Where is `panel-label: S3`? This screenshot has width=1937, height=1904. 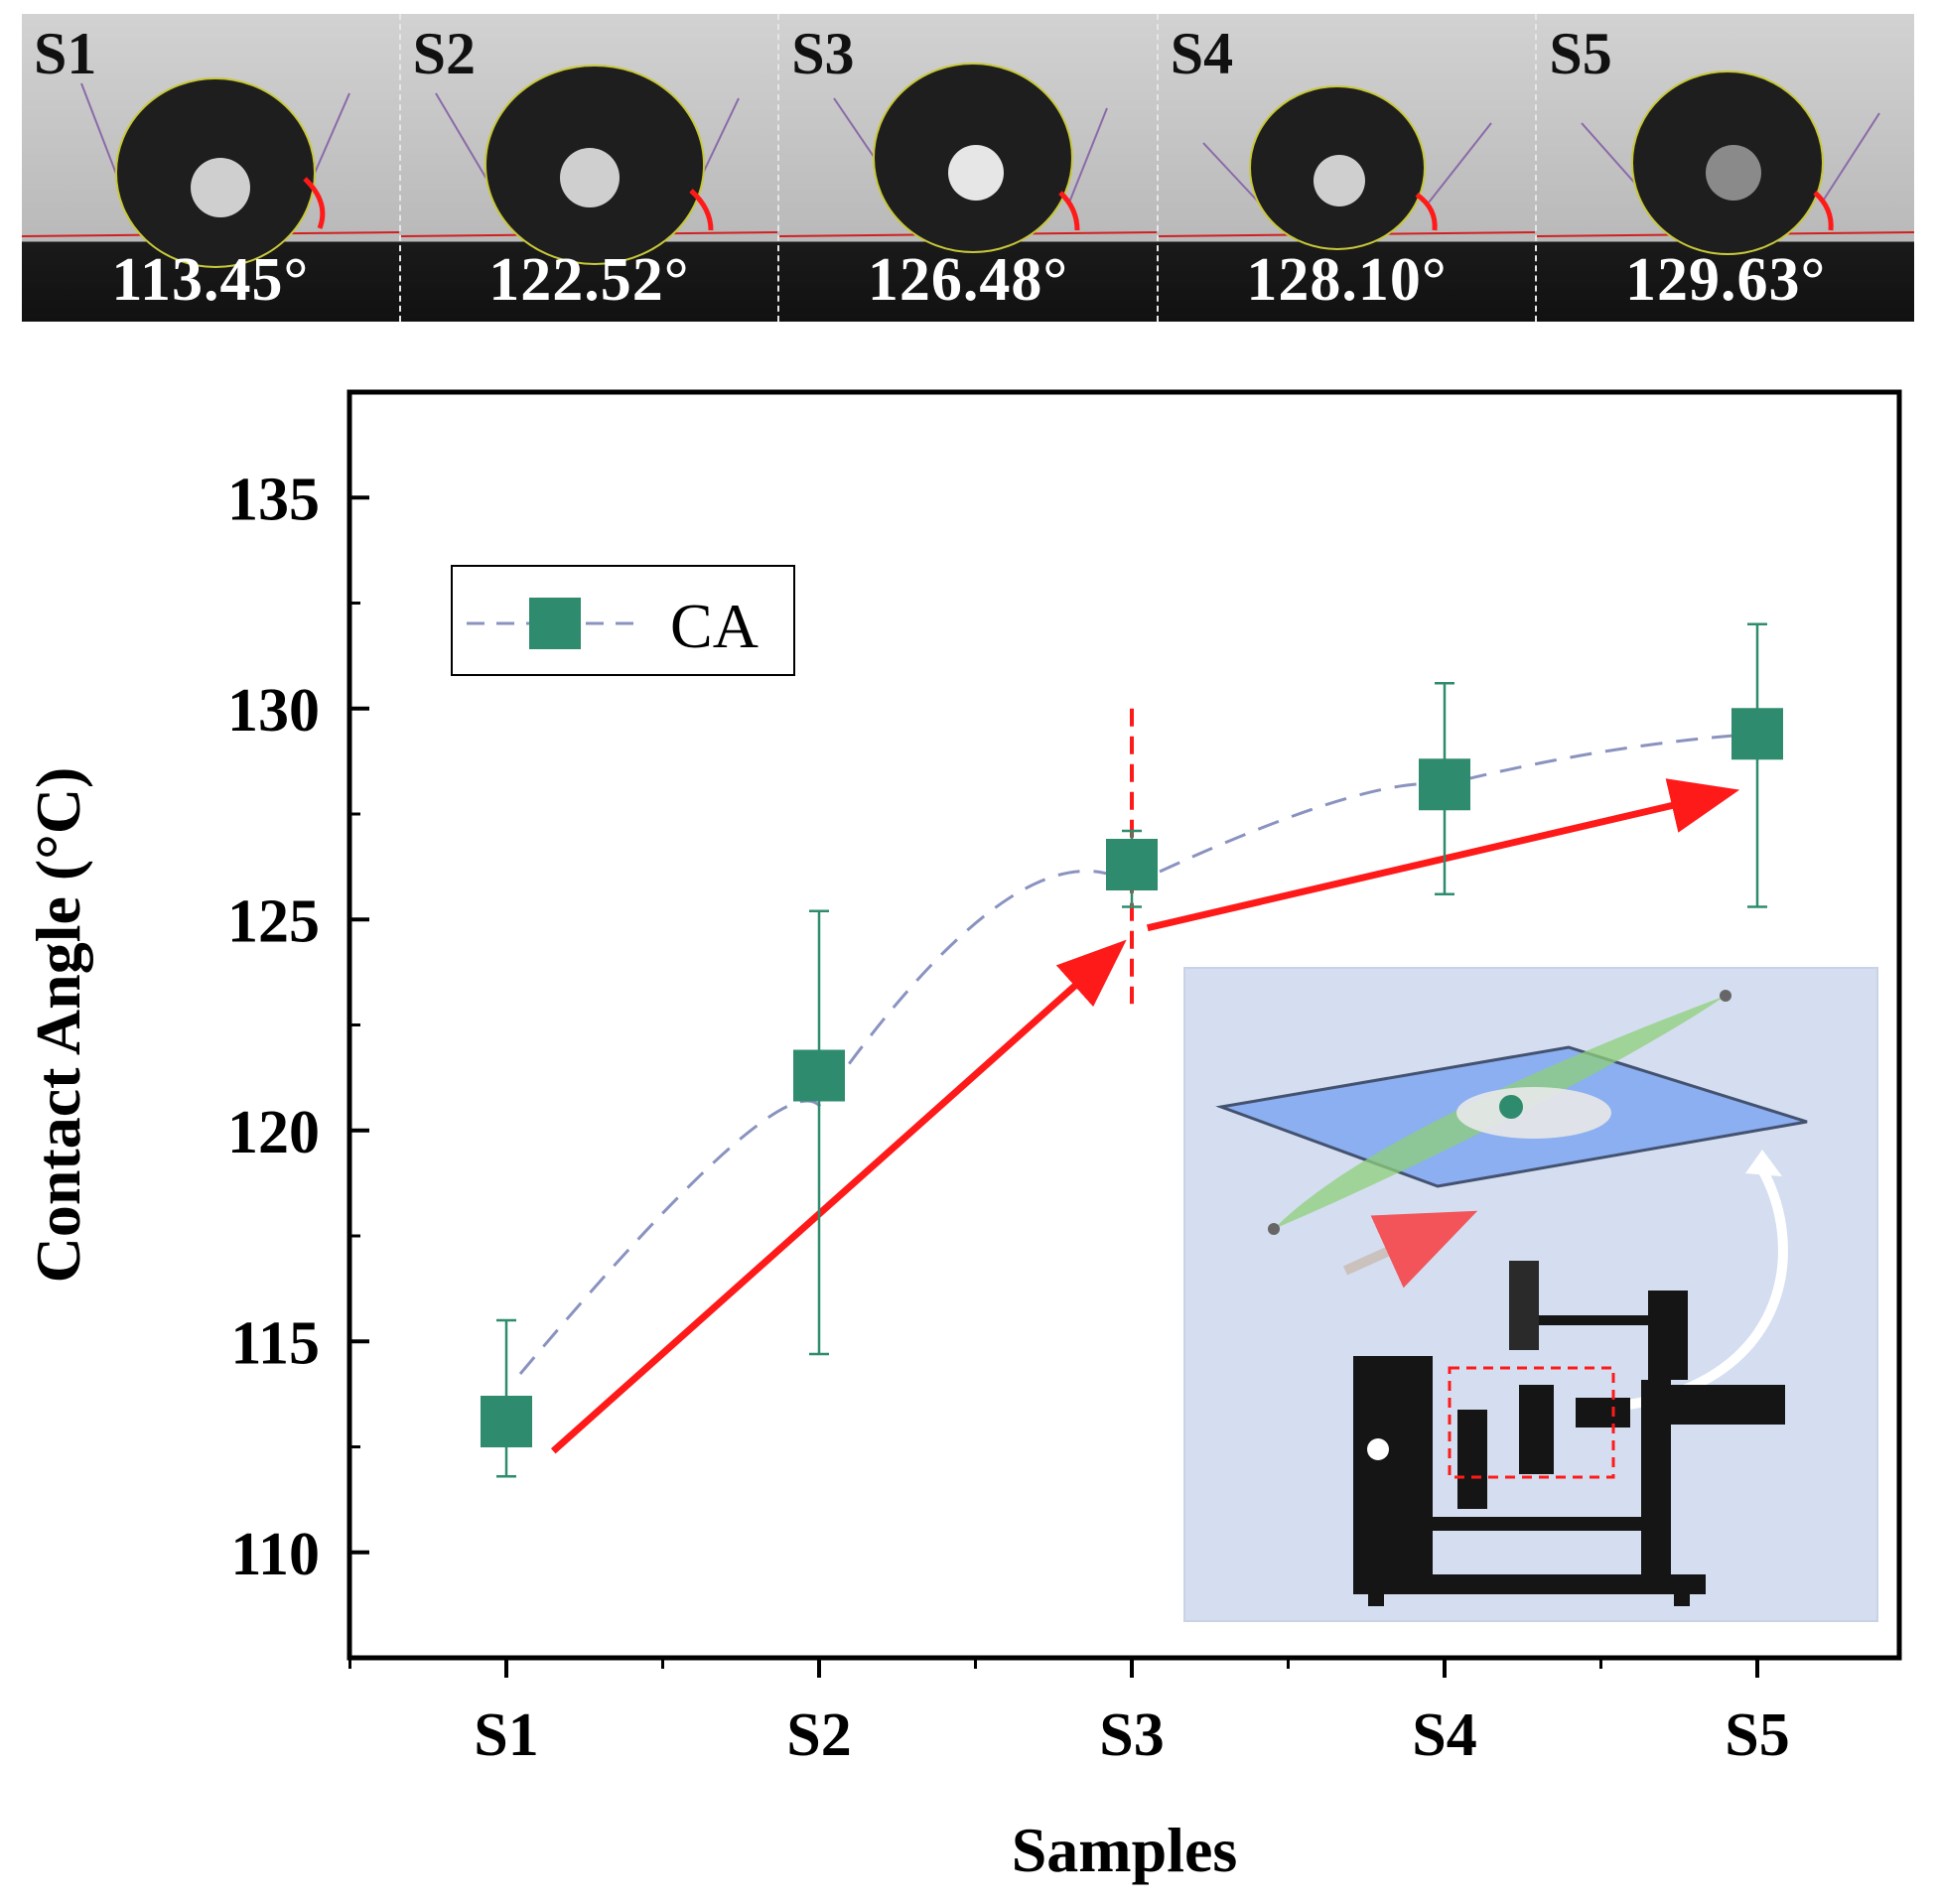
panel-label: S3 is located at coordinates (823, 53).